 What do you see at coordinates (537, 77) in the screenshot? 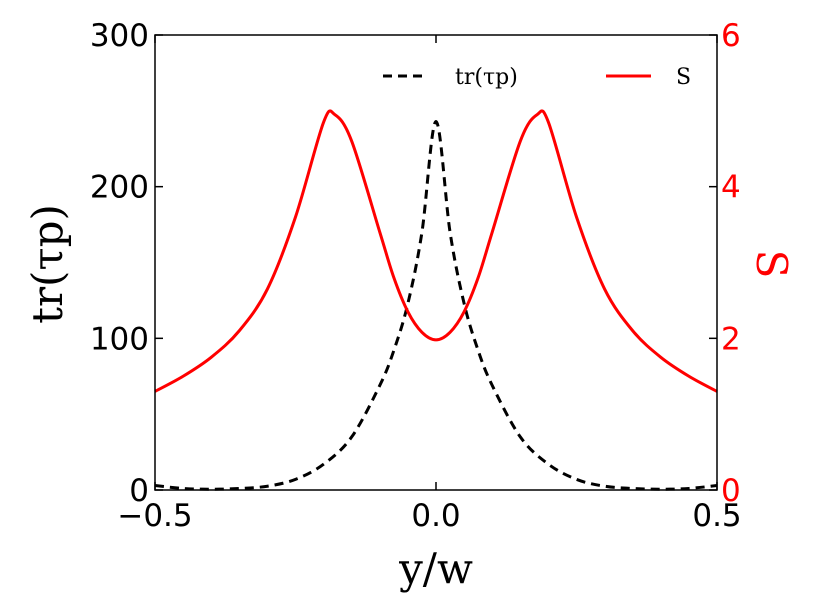
I see `legend: tr(τp) S` at bounding box center [537, 77].